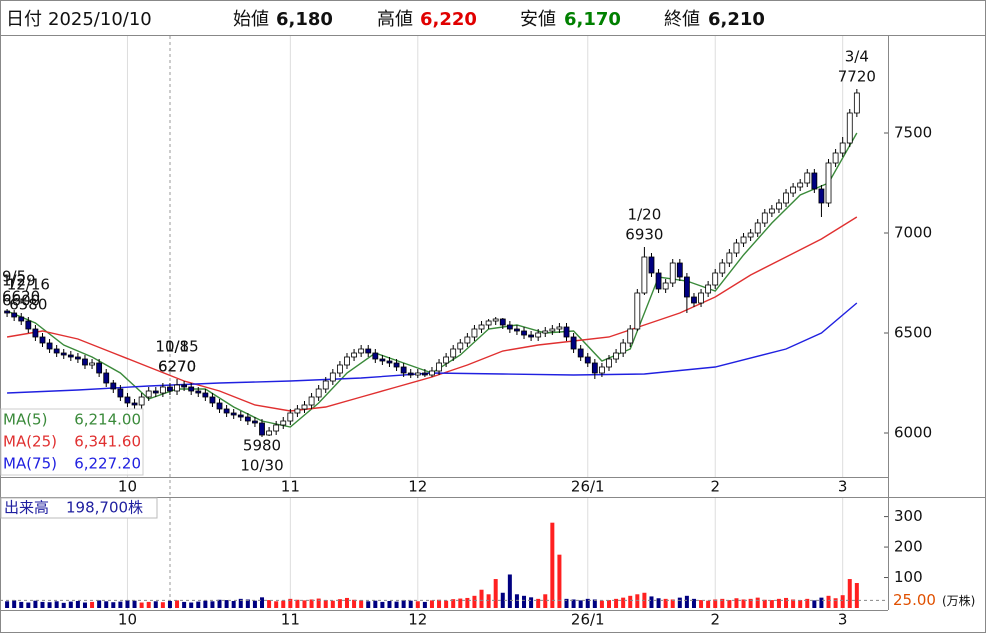 The height and width of the screenshot is (638, 987). Describe the element at coordinates (104, 508) in the screenshot. I see `volume-title-value: 198,700株` at that location.